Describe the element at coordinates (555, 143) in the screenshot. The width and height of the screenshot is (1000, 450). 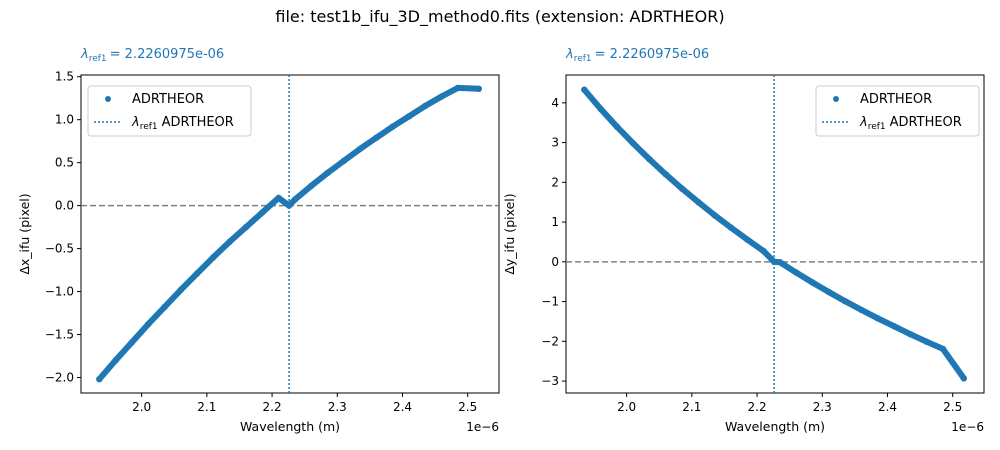
I see `y-tick-label: 3` at that location.